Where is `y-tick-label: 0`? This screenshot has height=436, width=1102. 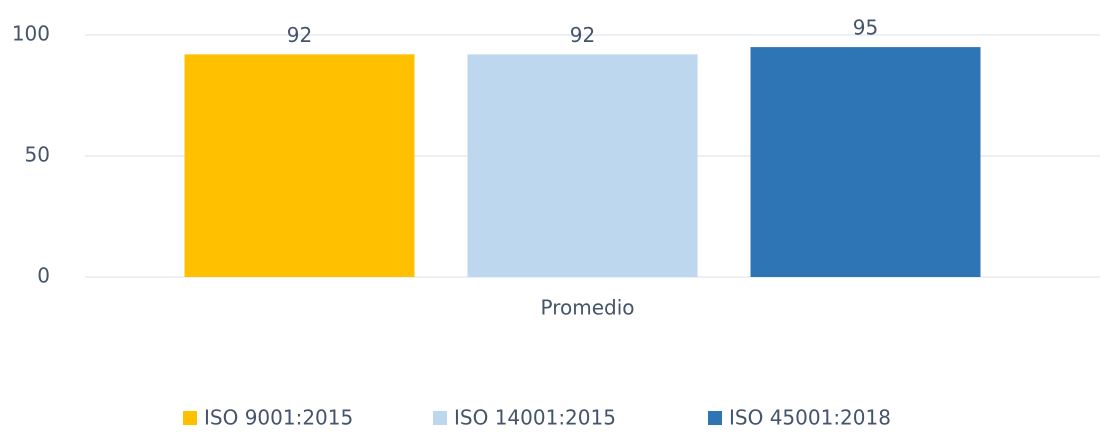
y-tick-label: 0 is located at coordinates (43, 276).